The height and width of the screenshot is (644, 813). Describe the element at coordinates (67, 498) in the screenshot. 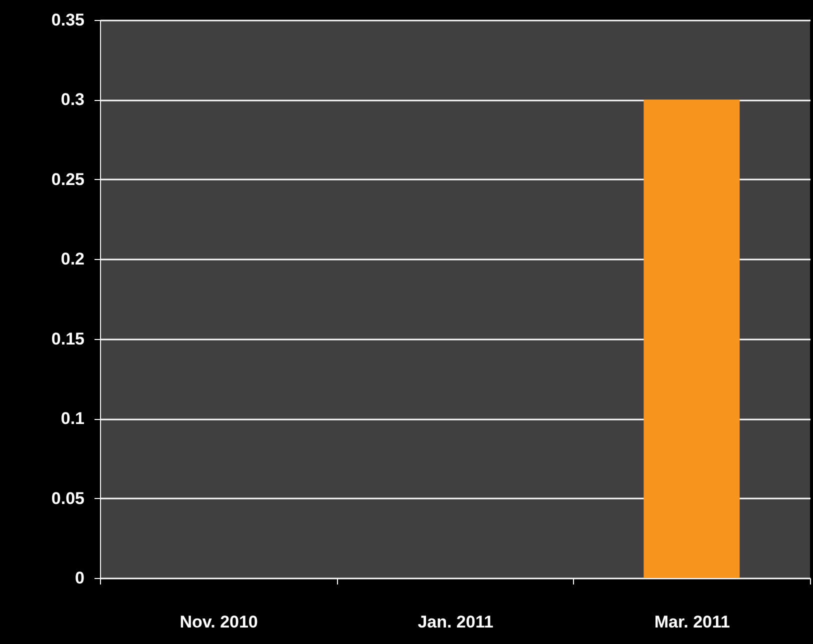

I see `y-tick-label: 0.05` at that location.